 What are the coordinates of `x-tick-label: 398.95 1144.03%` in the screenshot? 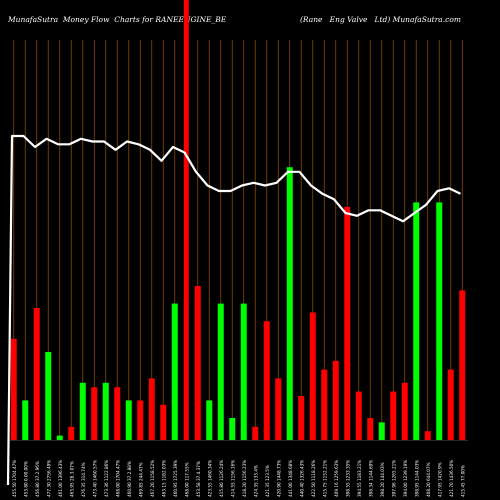 It's located at (416, 478).